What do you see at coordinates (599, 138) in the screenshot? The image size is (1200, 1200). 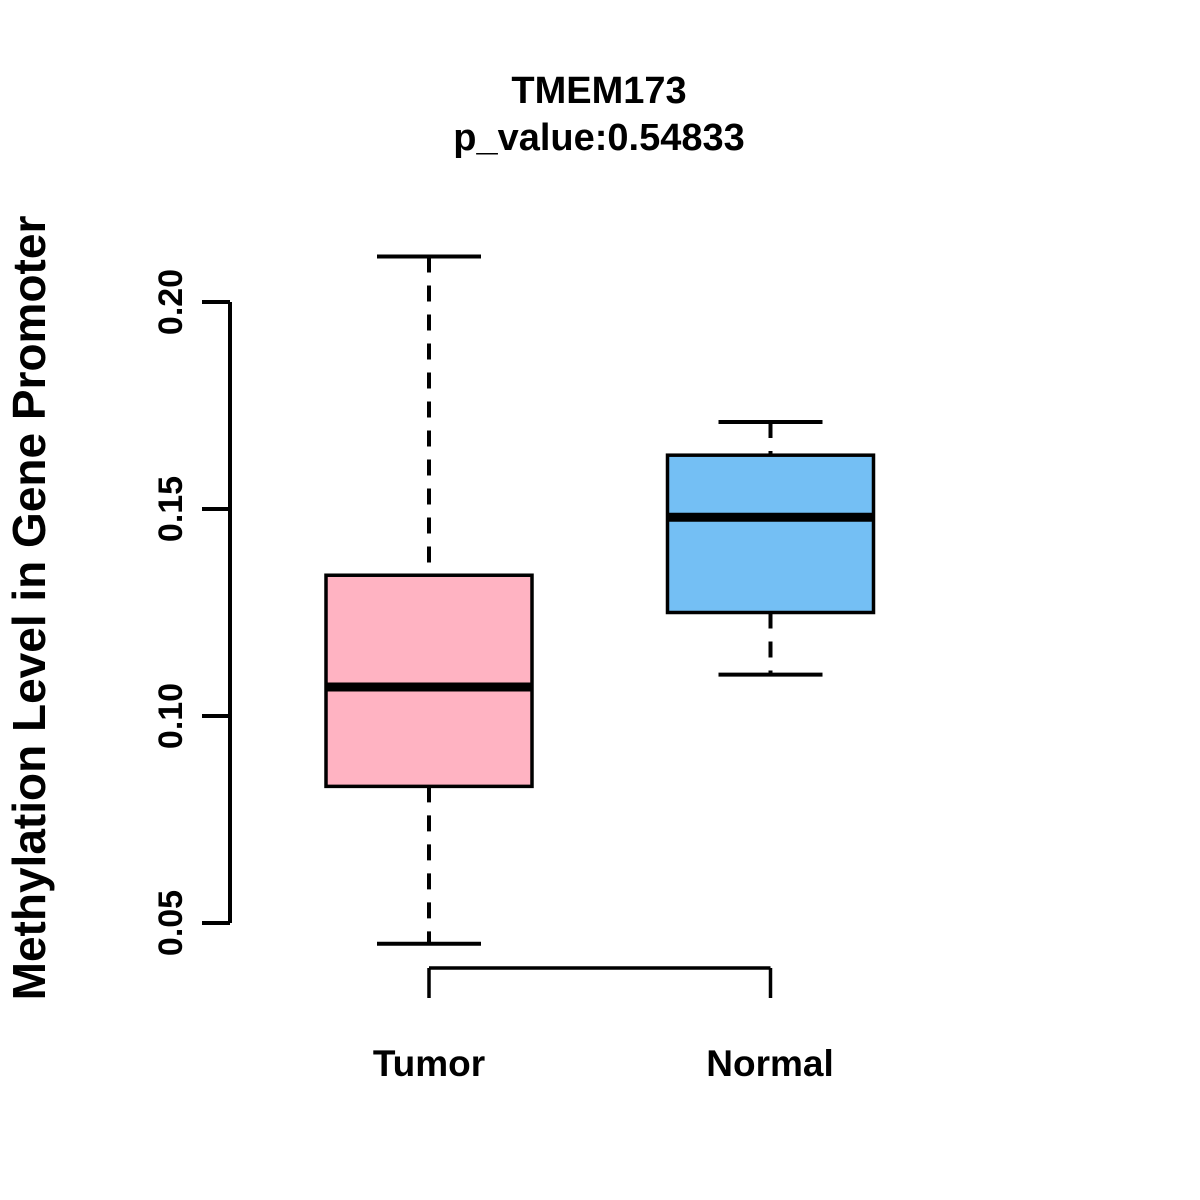 I see `chart-subtitle: p_value:0.54833` at bounding box center [599, 138].